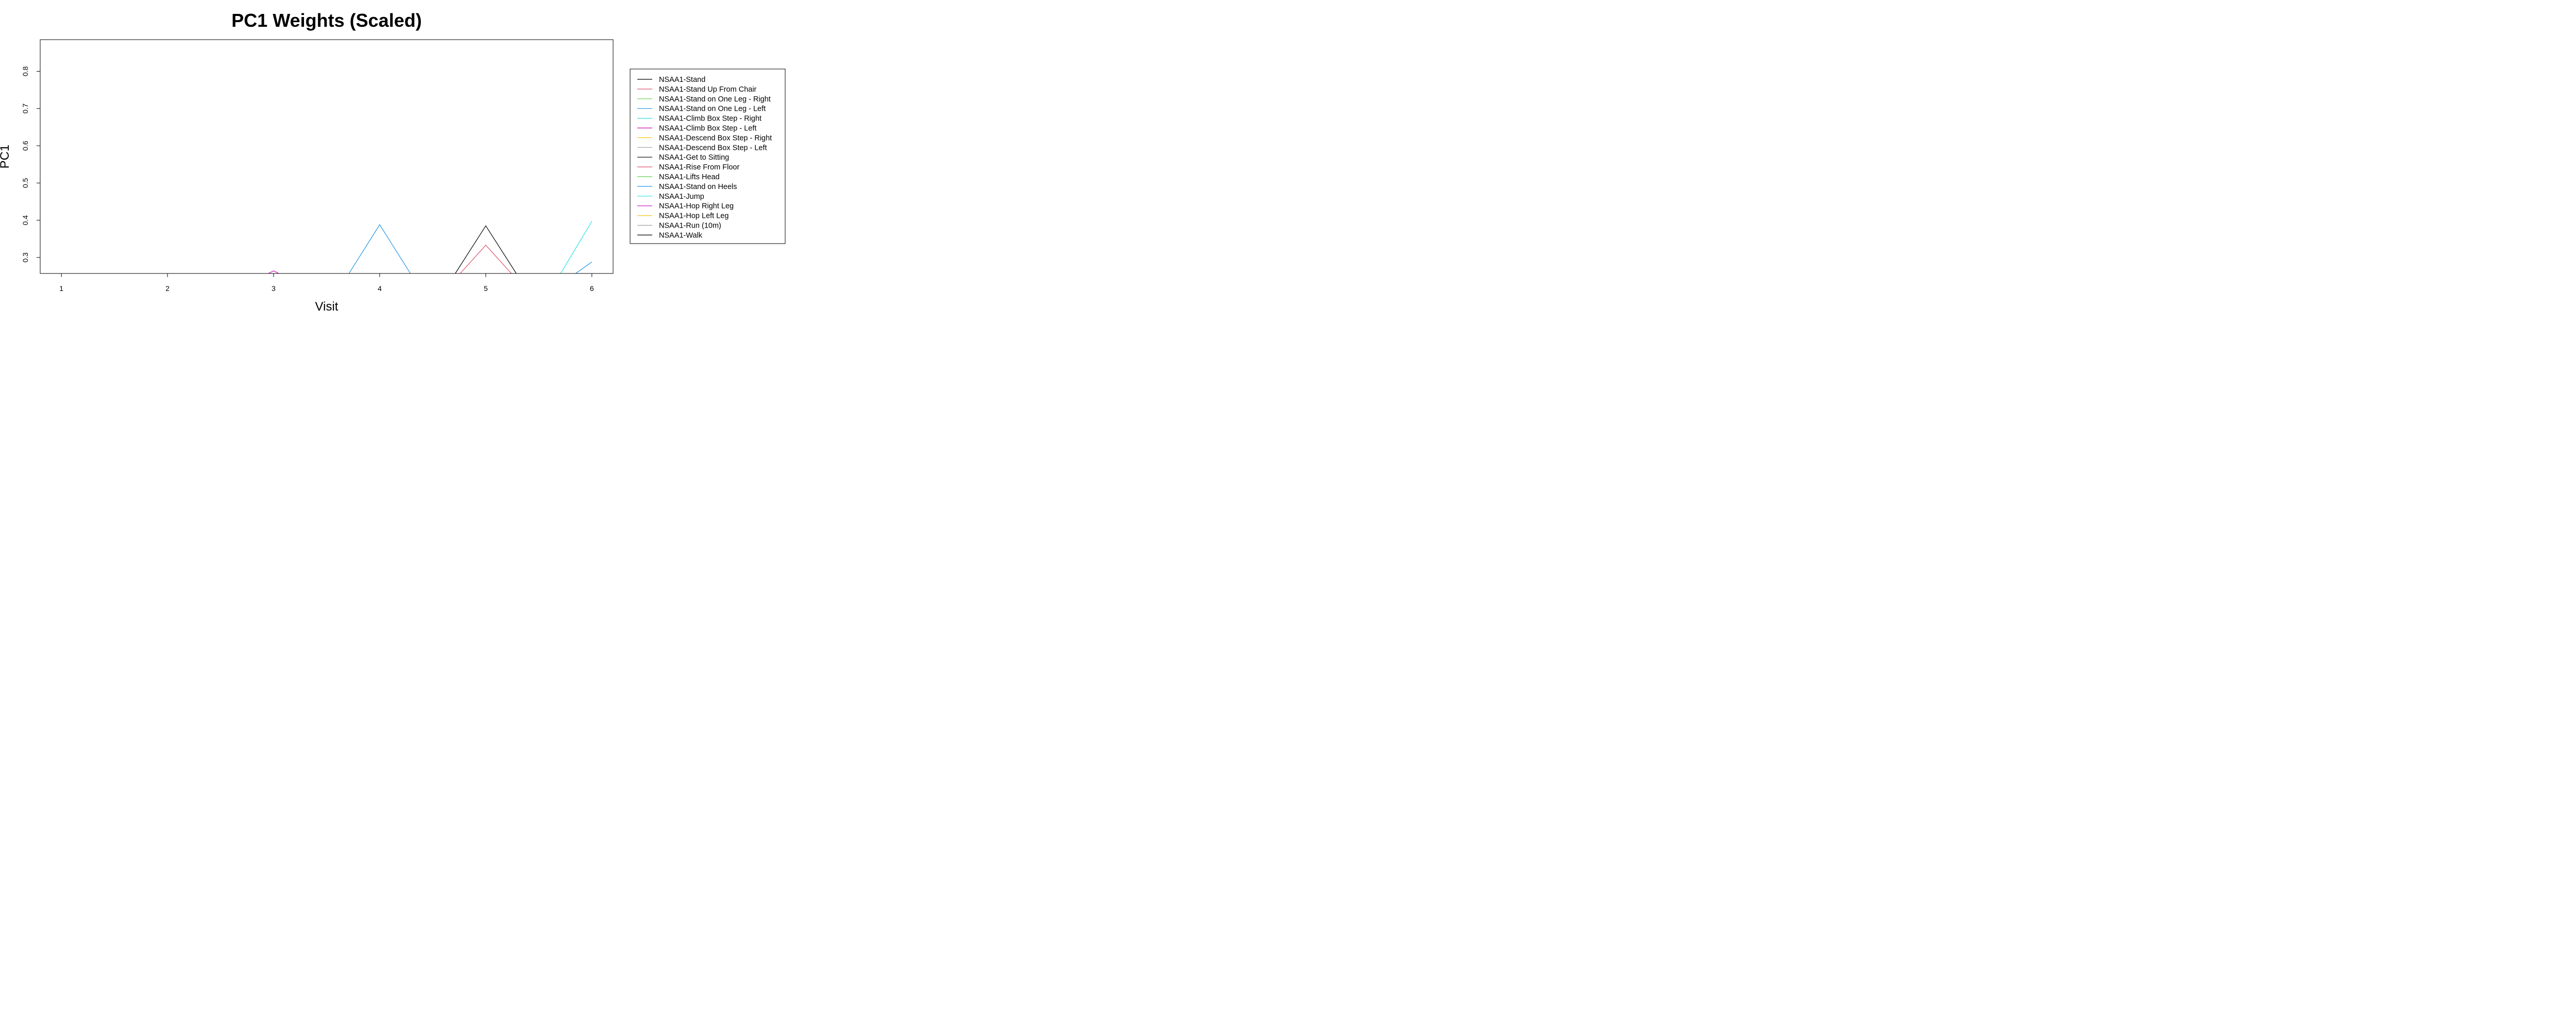 The image size is (2576, 1030). Describe the element at coordinates (25, 257) in the screenshot. I see `y-tick-label: 0.3` at that location.